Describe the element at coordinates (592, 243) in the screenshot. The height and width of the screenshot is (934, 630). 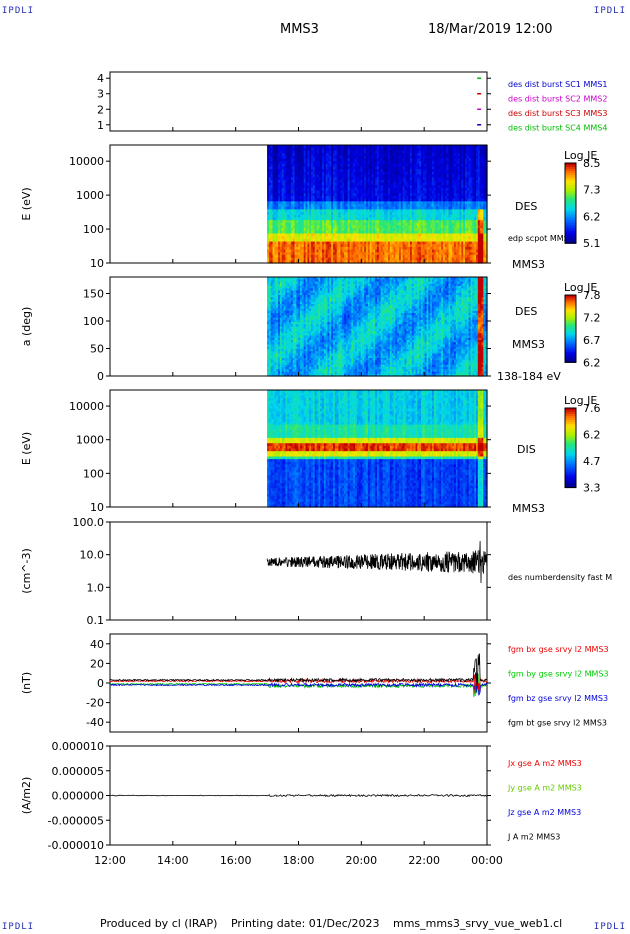
I see `des-energy-colorbar-tick-3: 5.1` at that location.